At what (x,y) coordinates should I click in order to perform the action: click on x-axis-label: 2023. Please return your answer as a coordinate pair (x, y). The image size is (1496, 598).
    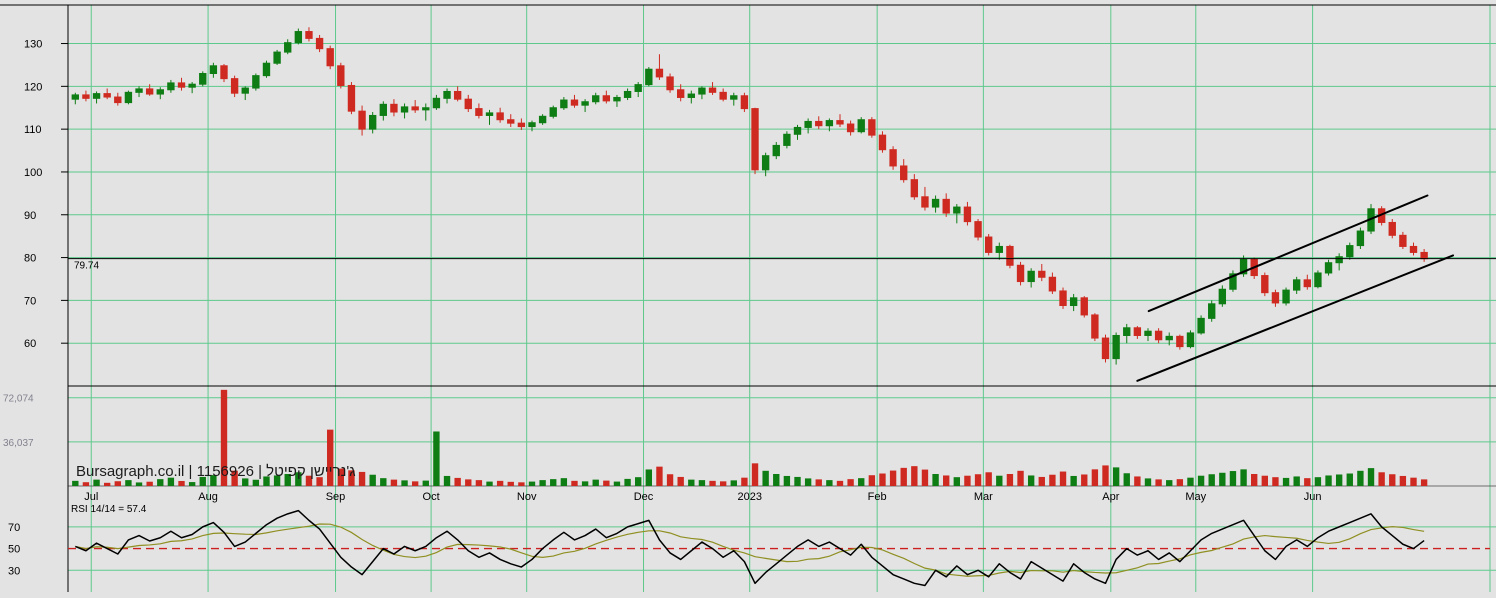
    Looking at the image, I should click on (749, 497).